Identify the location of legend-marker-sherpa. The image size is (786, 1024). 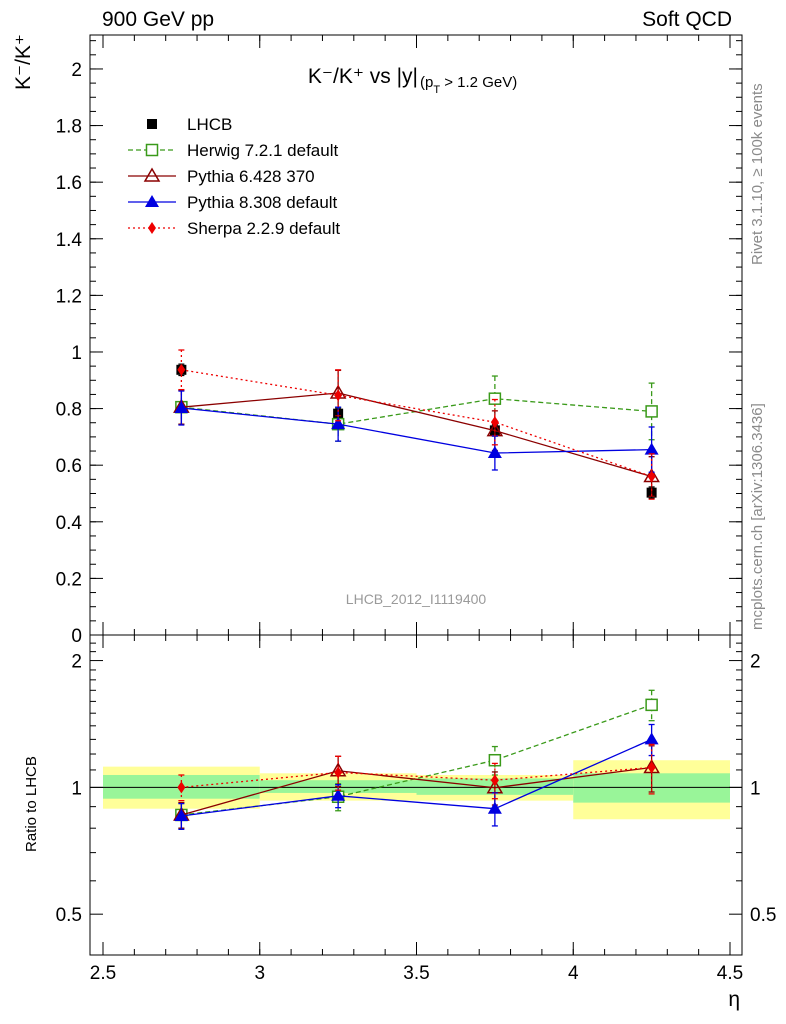
(152, 228).